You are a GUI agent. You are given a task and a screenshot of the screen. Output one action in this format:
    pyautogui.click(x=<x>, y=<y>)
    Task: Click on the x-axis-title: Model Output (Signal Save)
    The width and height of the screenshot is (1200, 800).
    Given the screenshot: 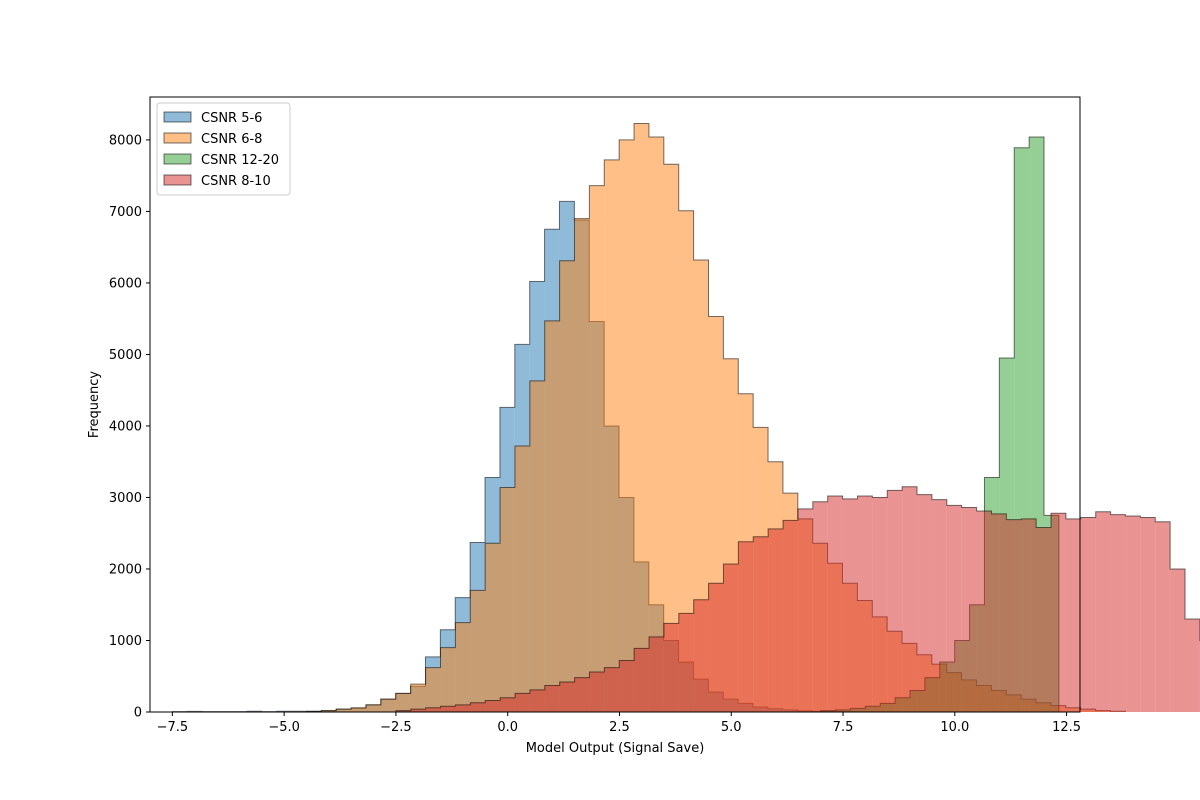 What is the action you would take?
    pyautogui.click(x=615, y=748)
    